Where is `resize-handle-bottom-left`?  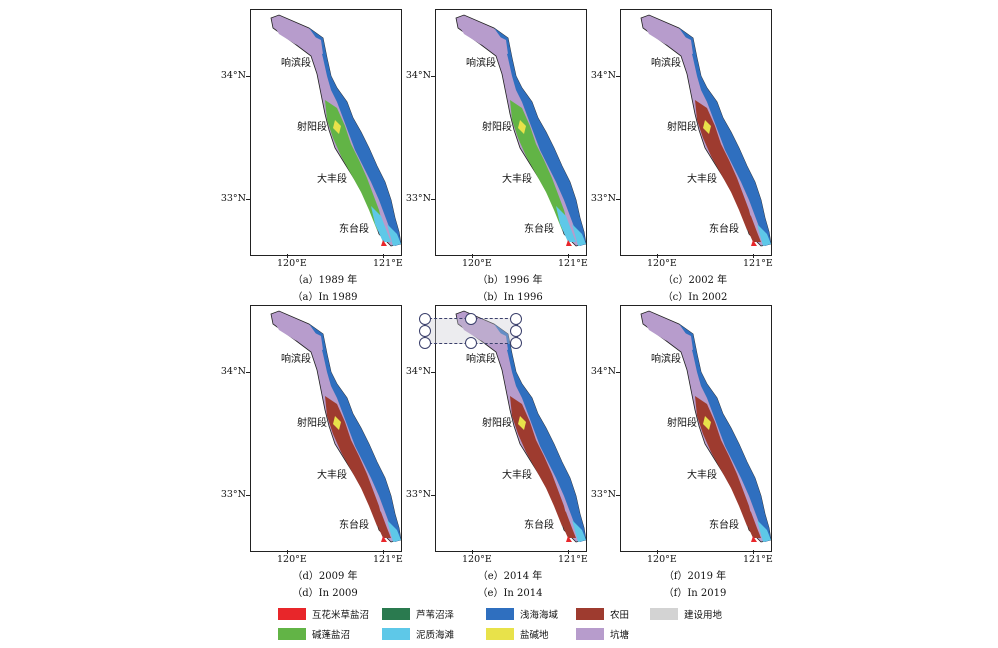
resize-handle-bottom-left is located at coordinates (425, 343).